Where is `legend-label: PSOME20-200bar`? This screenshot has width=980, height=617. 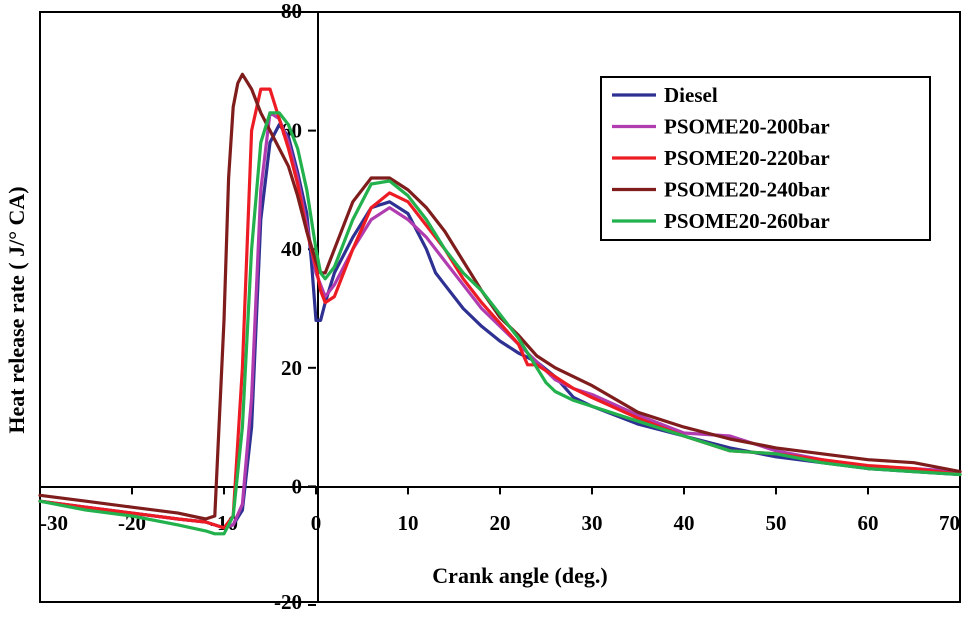
legend-label: PSOME20-200bar is located at coordinates (747, 127).